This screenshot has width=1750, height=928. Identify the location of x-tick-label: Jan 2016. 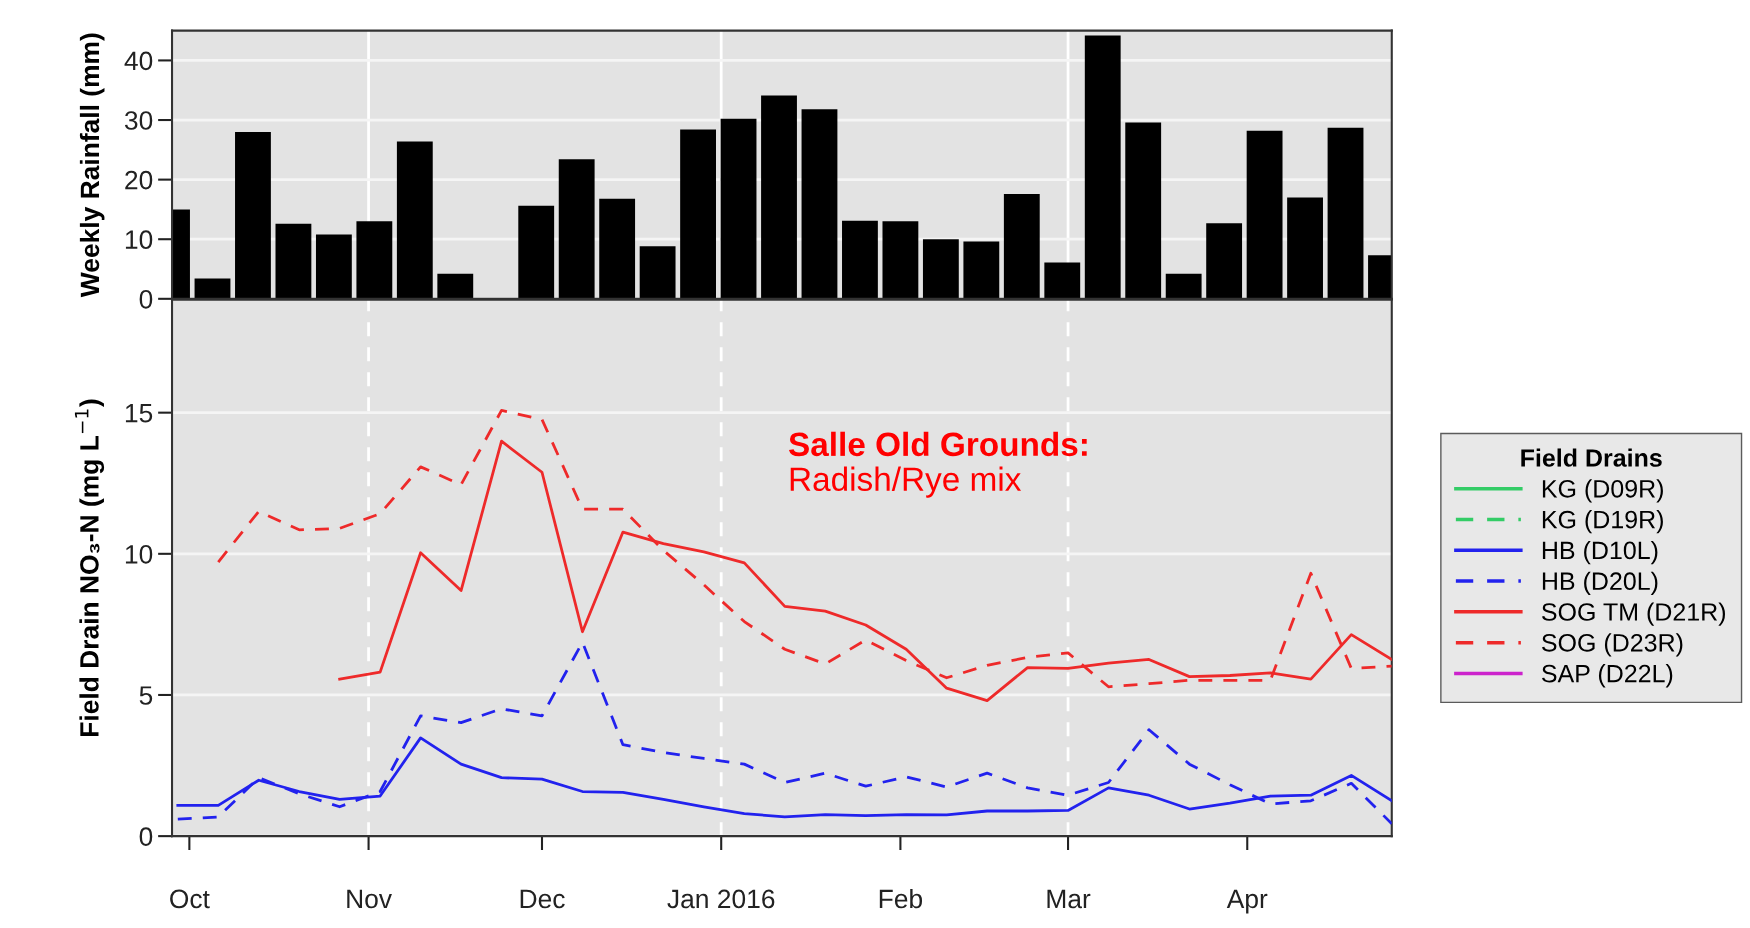
(721, 899).